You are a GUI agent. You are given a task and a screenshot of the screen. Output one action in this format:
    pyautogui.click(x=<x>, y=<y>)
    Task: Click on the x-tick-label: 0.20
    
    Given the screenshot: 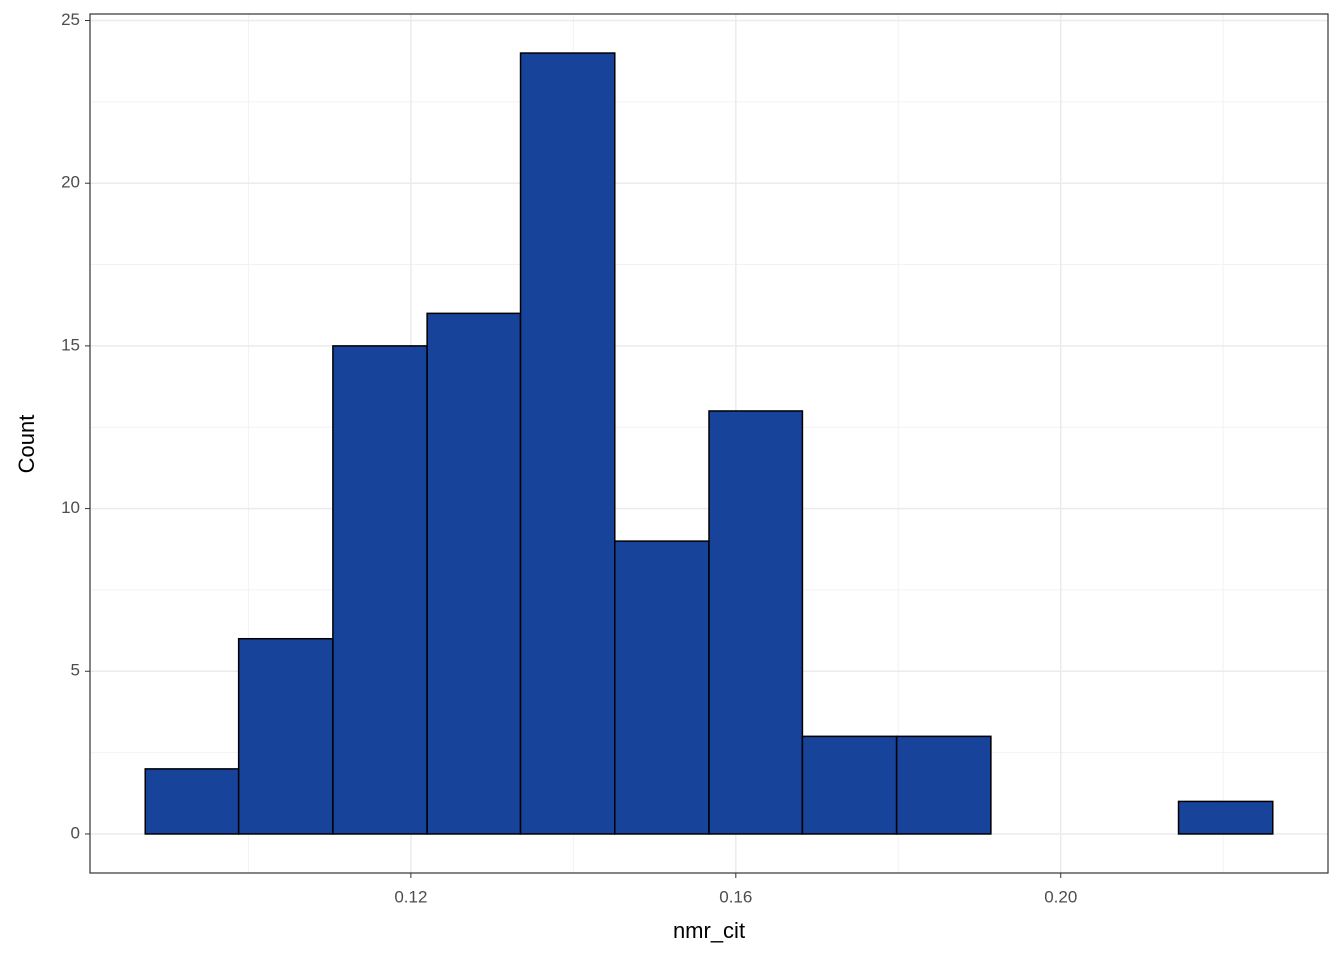 What is the action you would take?
    pyautogui.click(x=1060, y=896)
    